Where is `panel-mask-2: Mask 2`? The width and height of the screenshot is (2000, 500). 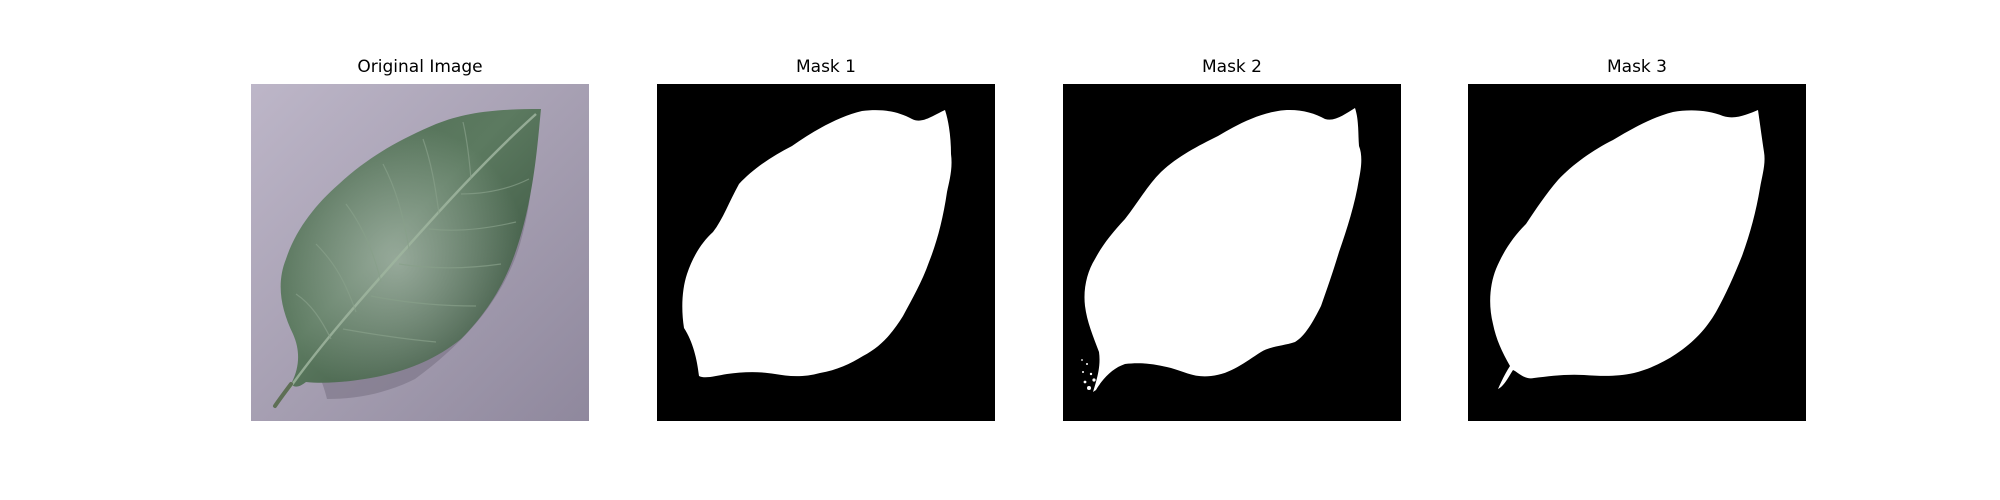 panel-mask-2: Mask 2 is located at coordinates (1232, 239).